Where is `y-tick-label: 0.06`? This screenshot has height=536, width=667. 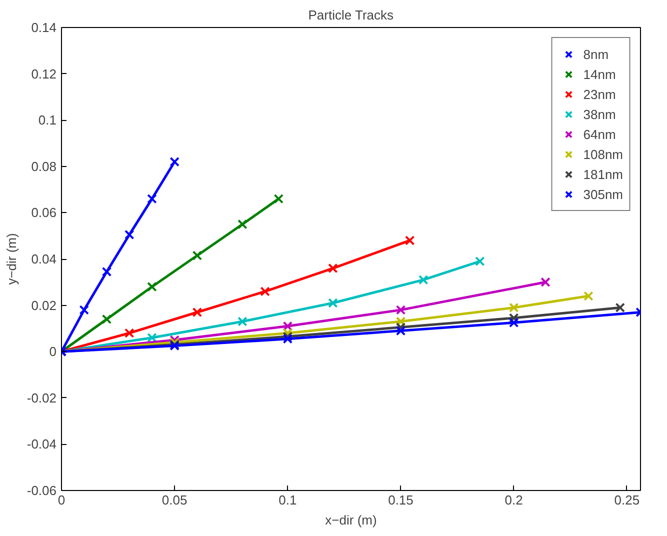 y-tick-label: 0.06 is located at coordinates (44, 212).